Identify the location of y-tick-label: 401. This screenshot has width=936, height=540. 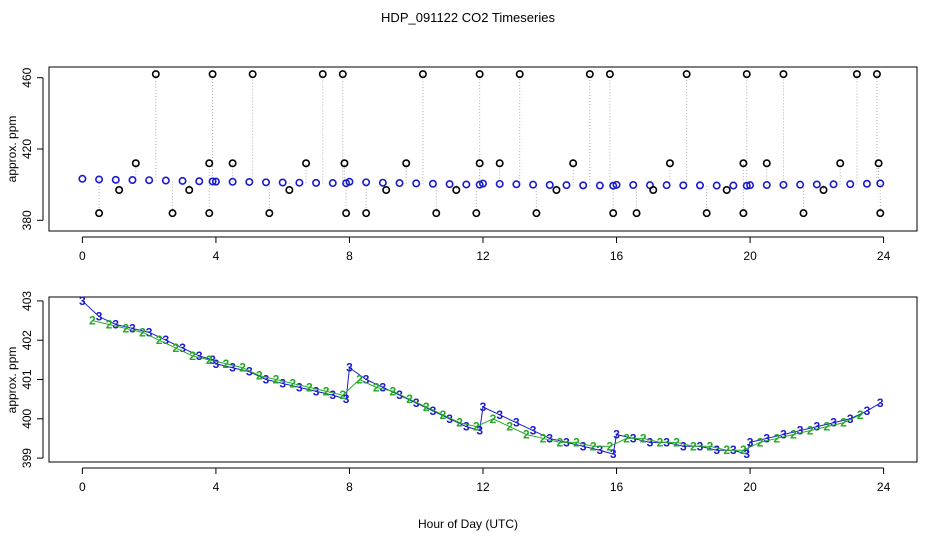
(27, 379).